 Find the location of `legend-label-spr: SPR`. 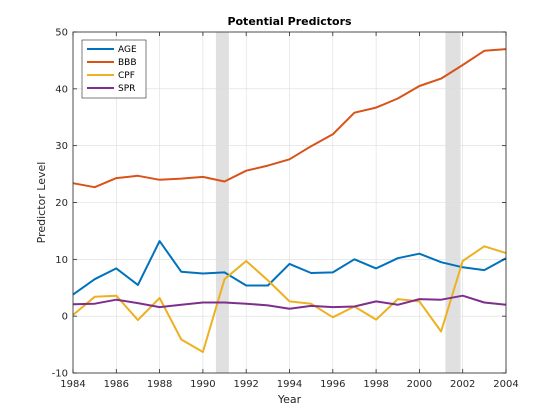

legend-label-spr: SPR is located at coordinates (126, 89).